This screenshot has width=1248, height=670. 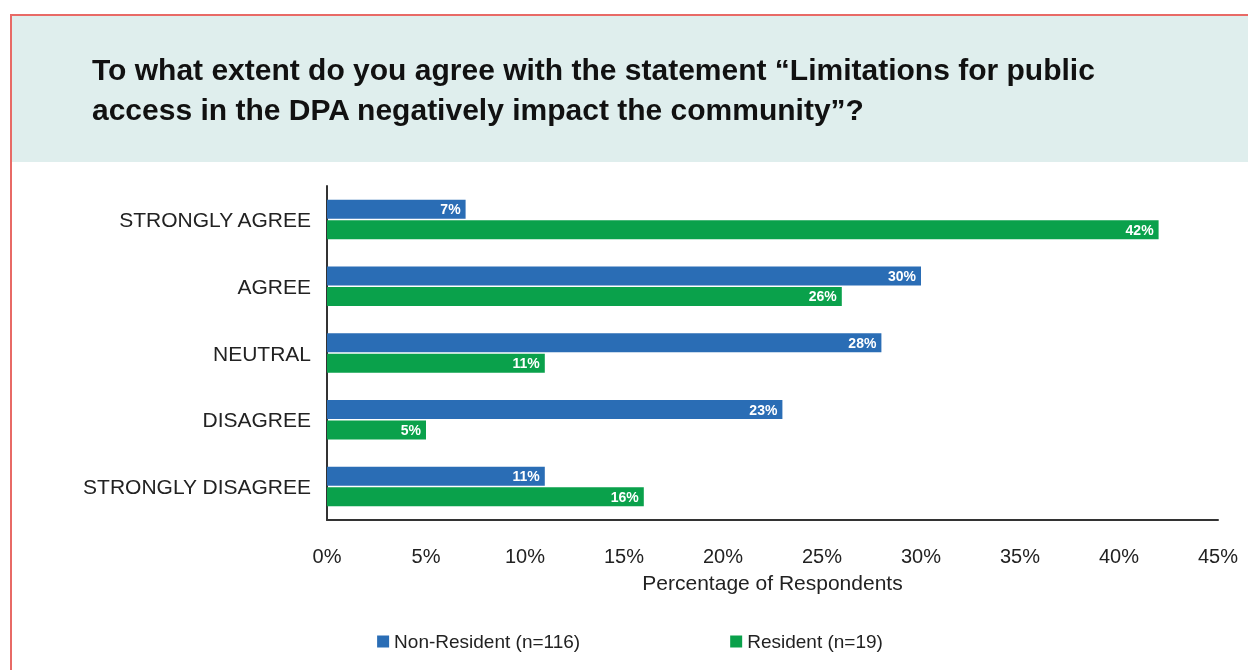 What do you see at coordinates (921, 556) in the screenshot?
I see `x-tick-label: 30%` at bounding box center [921, 556].